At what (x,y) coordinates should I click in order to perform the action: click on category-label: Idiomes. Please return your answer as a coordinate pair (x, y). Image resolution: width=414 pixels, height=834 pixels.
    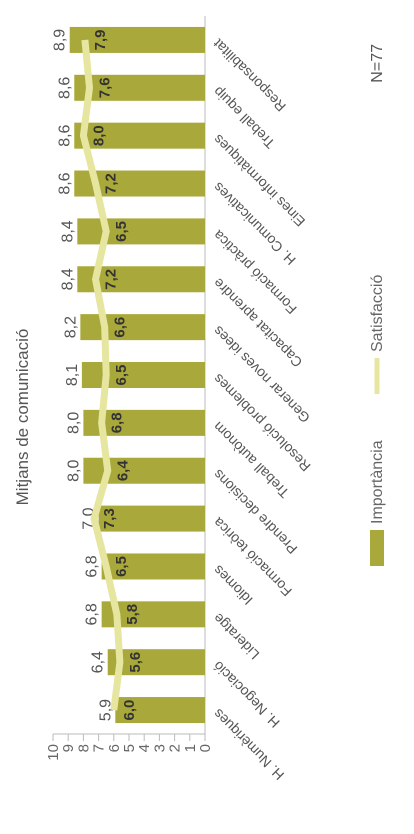
    Looking at the image, I should click on (233, 585).